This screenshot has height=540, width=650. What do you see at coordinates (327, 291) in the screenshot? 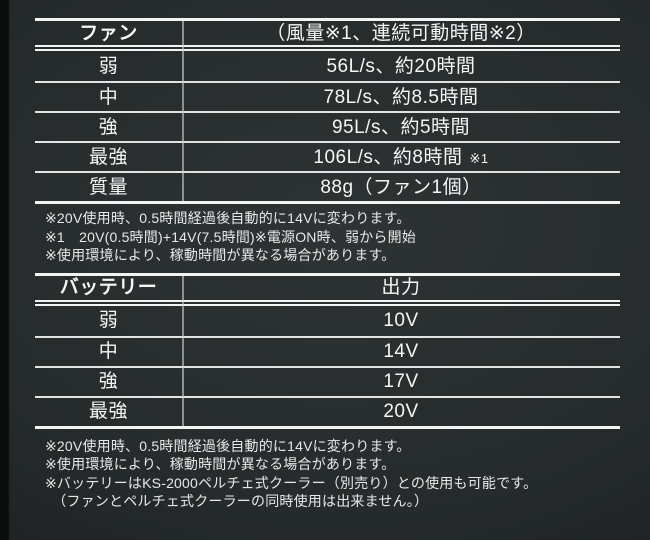
I see `battery-table-header-row: バッテリー 出力` at bounding box center [327, 291].